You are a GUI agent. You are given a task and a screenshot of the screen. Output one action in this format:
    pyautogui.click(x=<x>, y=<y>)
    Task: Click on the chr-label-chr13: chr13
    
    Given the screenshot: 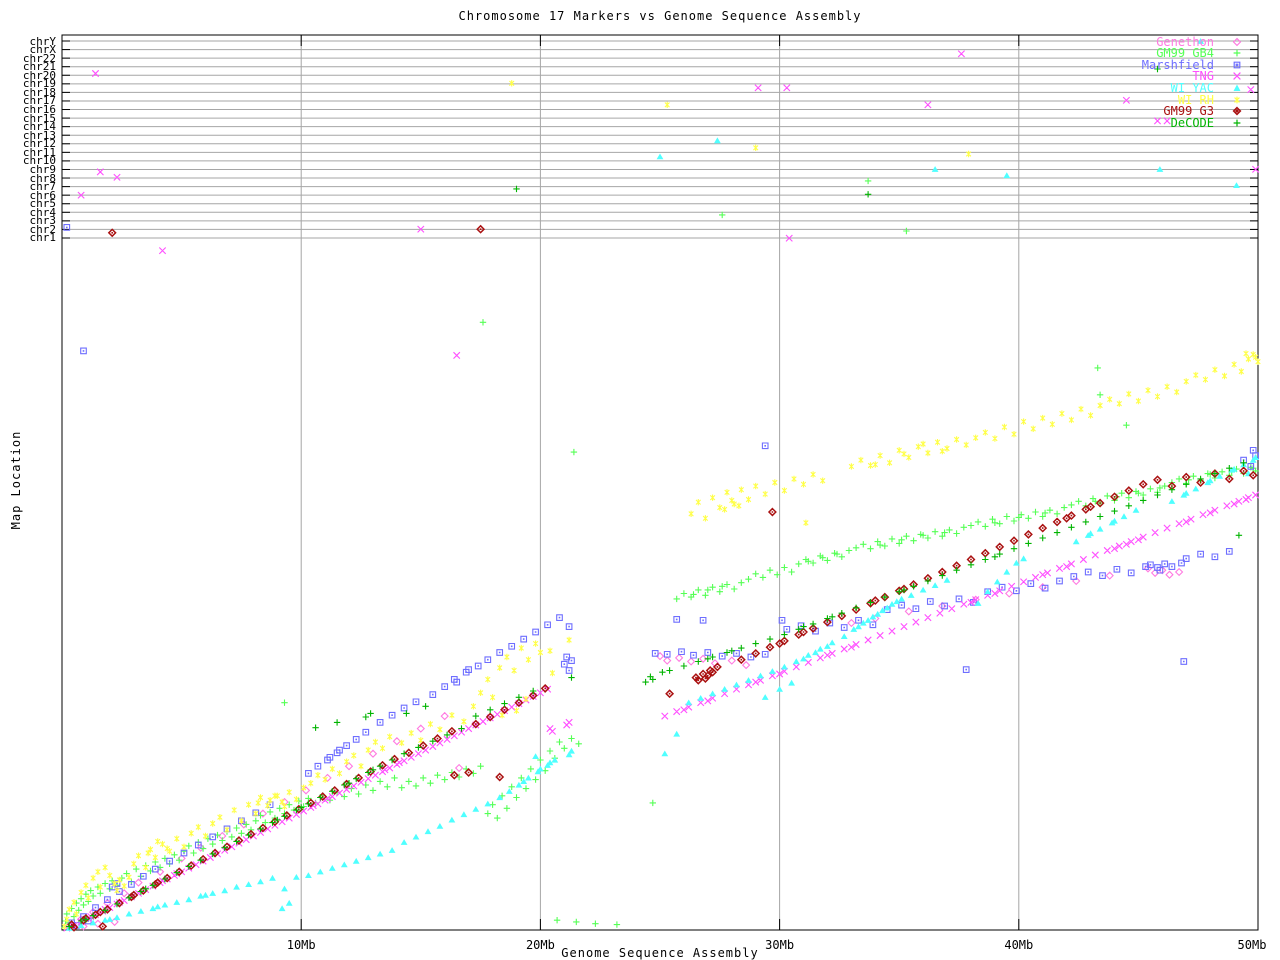 What is the action you would take?
    pyautogui.click(x=39, y=135)
    